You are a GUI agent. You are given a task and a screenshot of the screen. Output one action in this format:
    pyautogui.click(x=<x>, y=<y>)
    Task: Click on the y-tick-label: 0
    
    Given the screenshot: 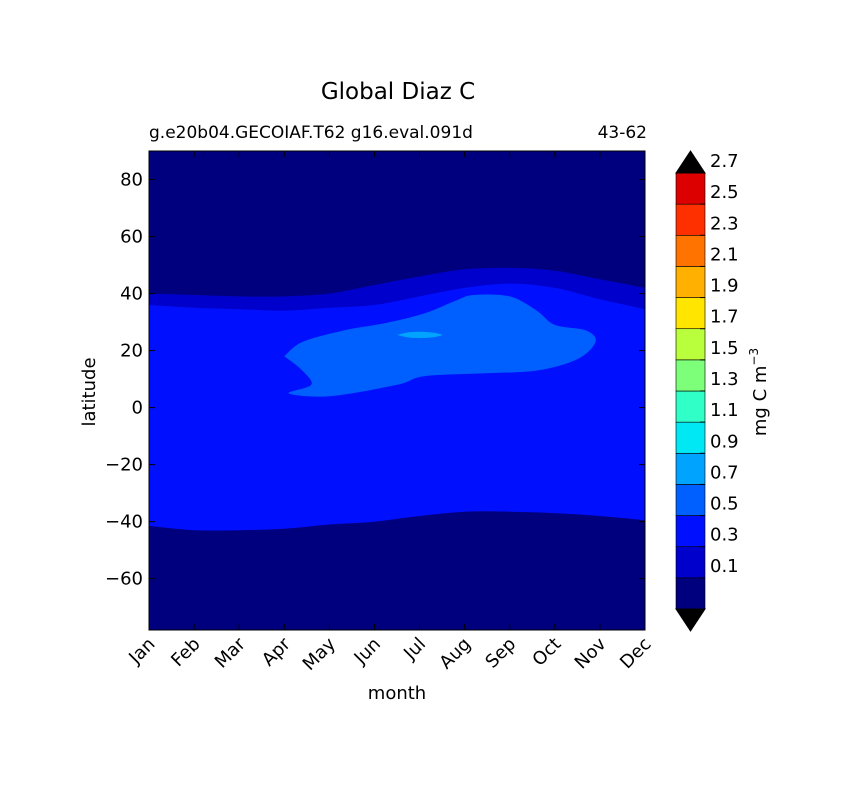 What is the action you would take?
    pyautogui.click(x=137, y=408)
    